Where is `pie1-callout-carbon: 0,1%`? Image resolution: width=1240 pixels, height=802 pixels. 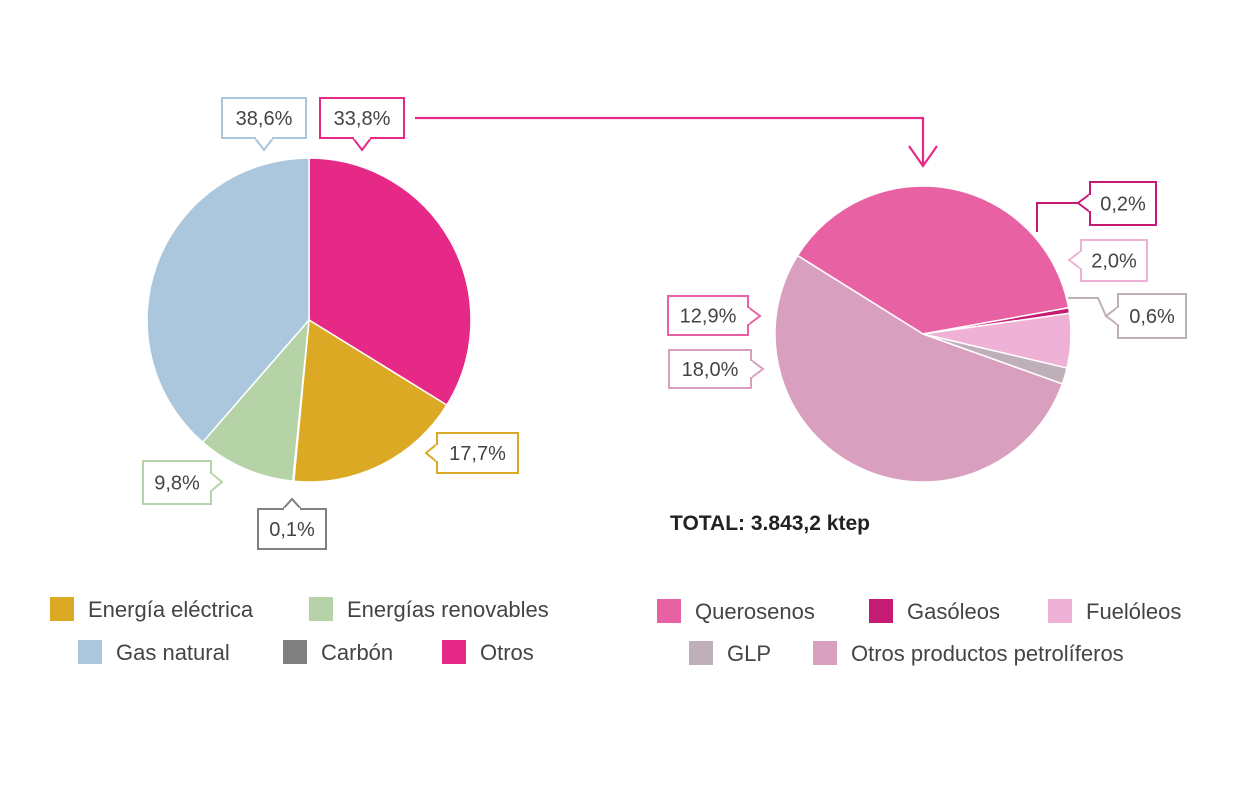
pie1-callout-carbon: 0,1% is located at coordinates (292, 523).